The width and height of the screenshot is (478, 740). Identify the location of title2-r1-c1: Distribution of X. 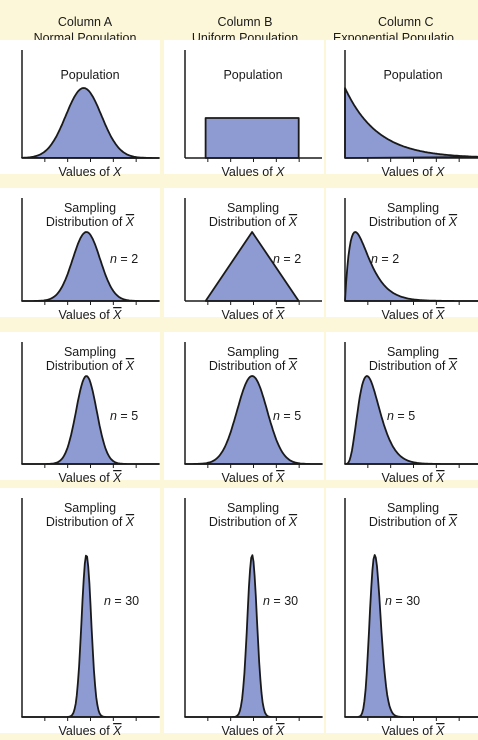
(253, 222).